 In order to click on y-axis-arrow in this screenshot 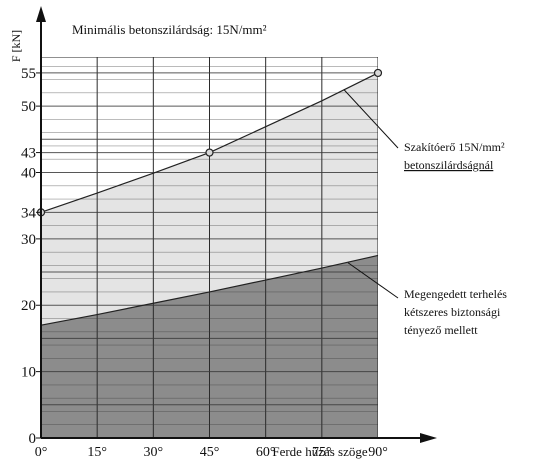, I will do `click(41, 14)`.